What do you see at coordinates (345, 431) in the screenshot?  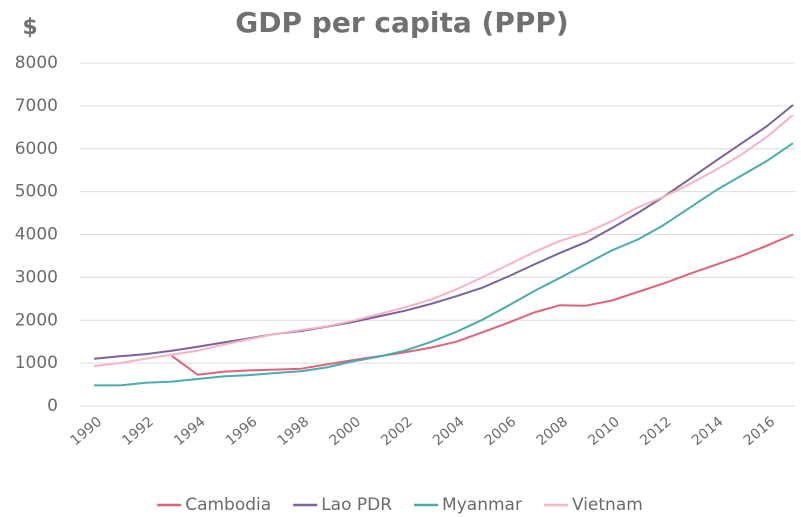 I see `x-tick-label: 2000` at bounding box center [345, 431].